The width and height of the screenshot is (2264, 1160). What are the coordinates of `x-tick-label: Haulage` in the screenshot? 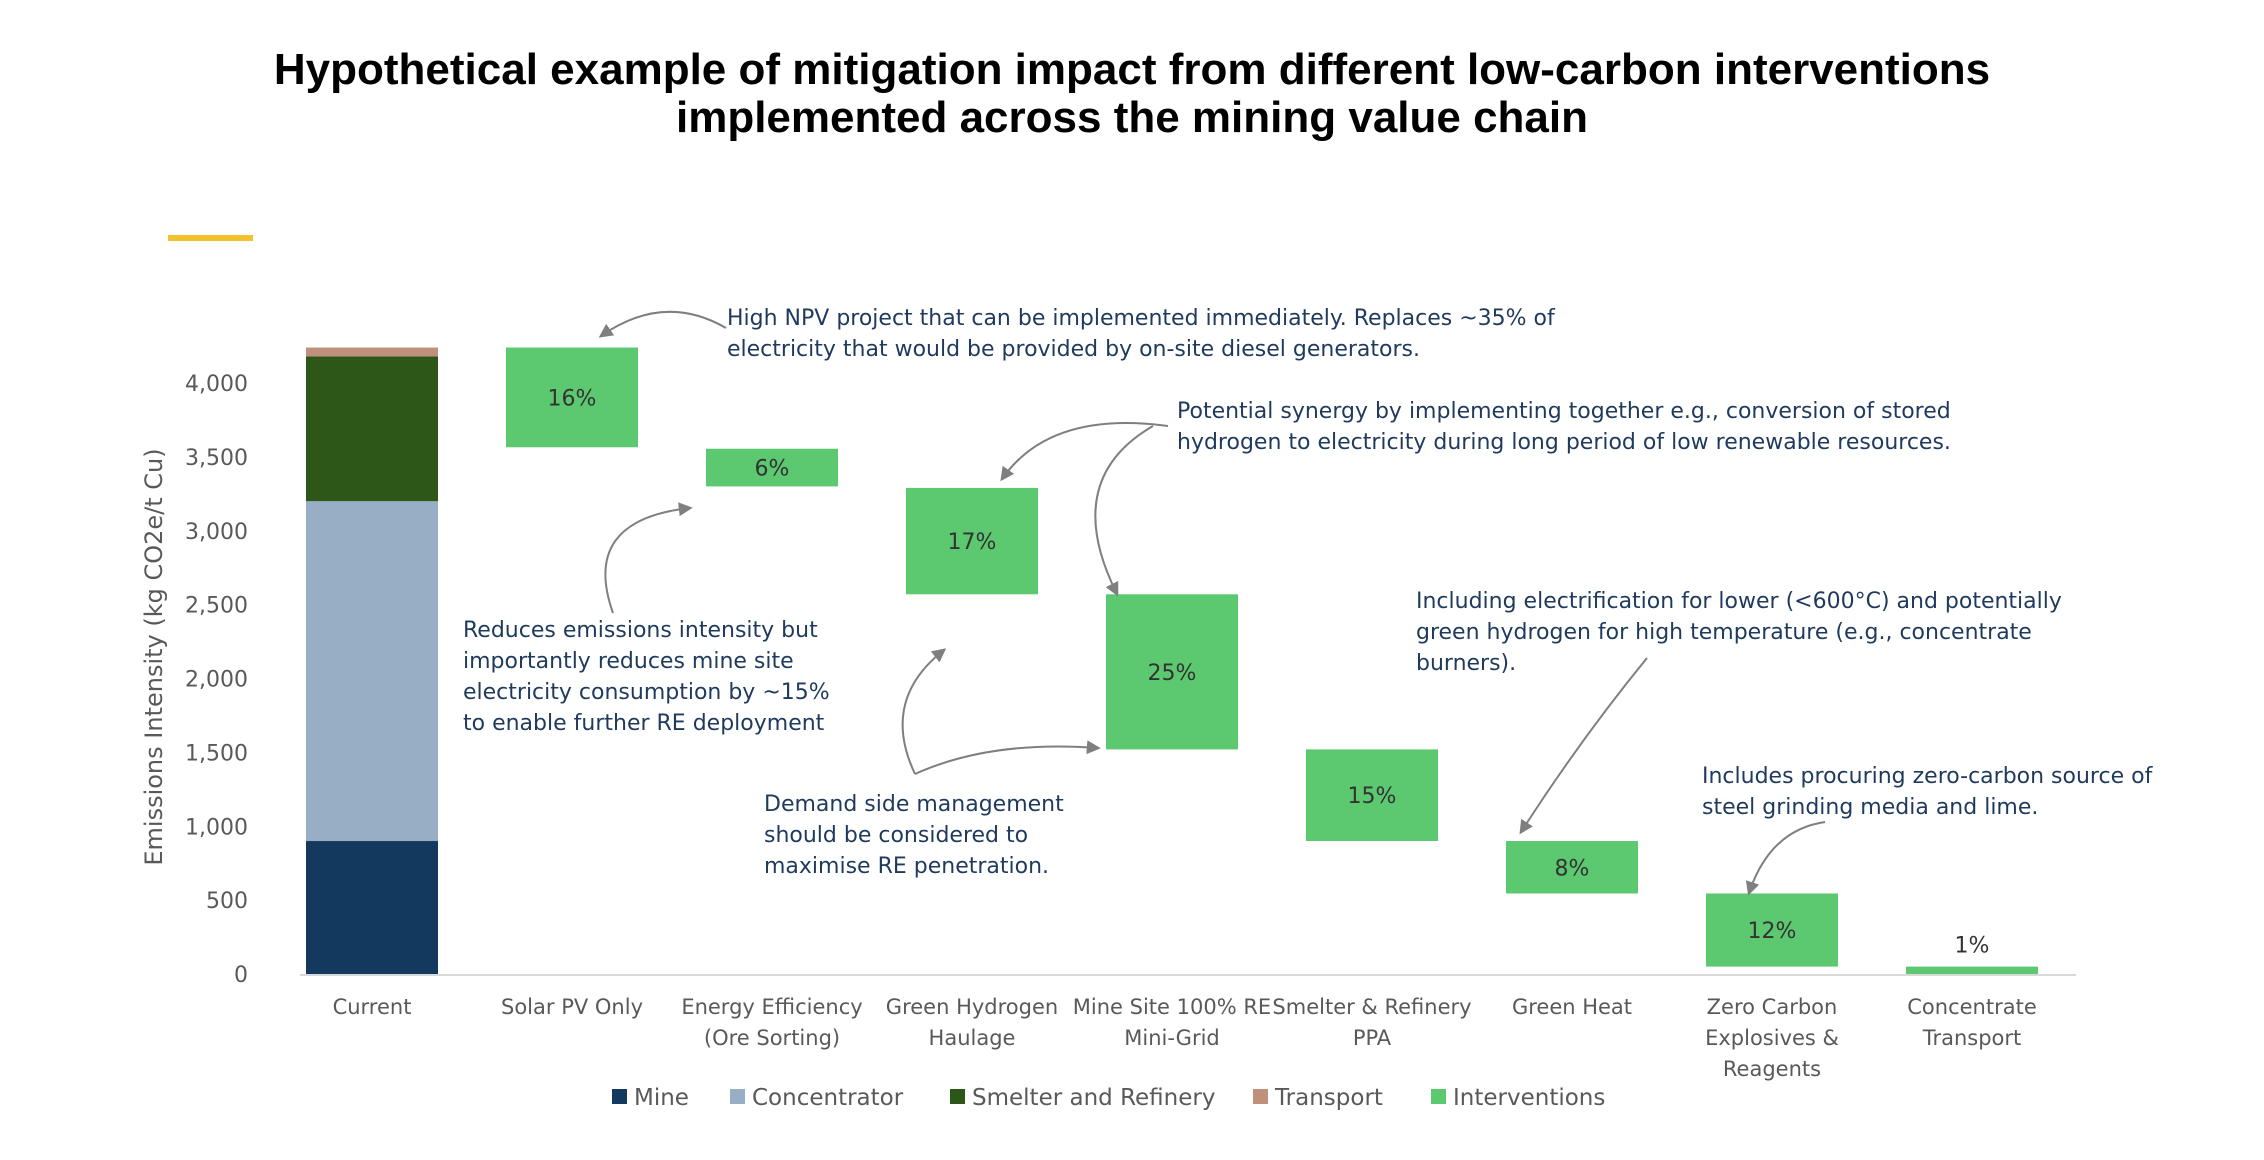 It's located at (972, 1038).